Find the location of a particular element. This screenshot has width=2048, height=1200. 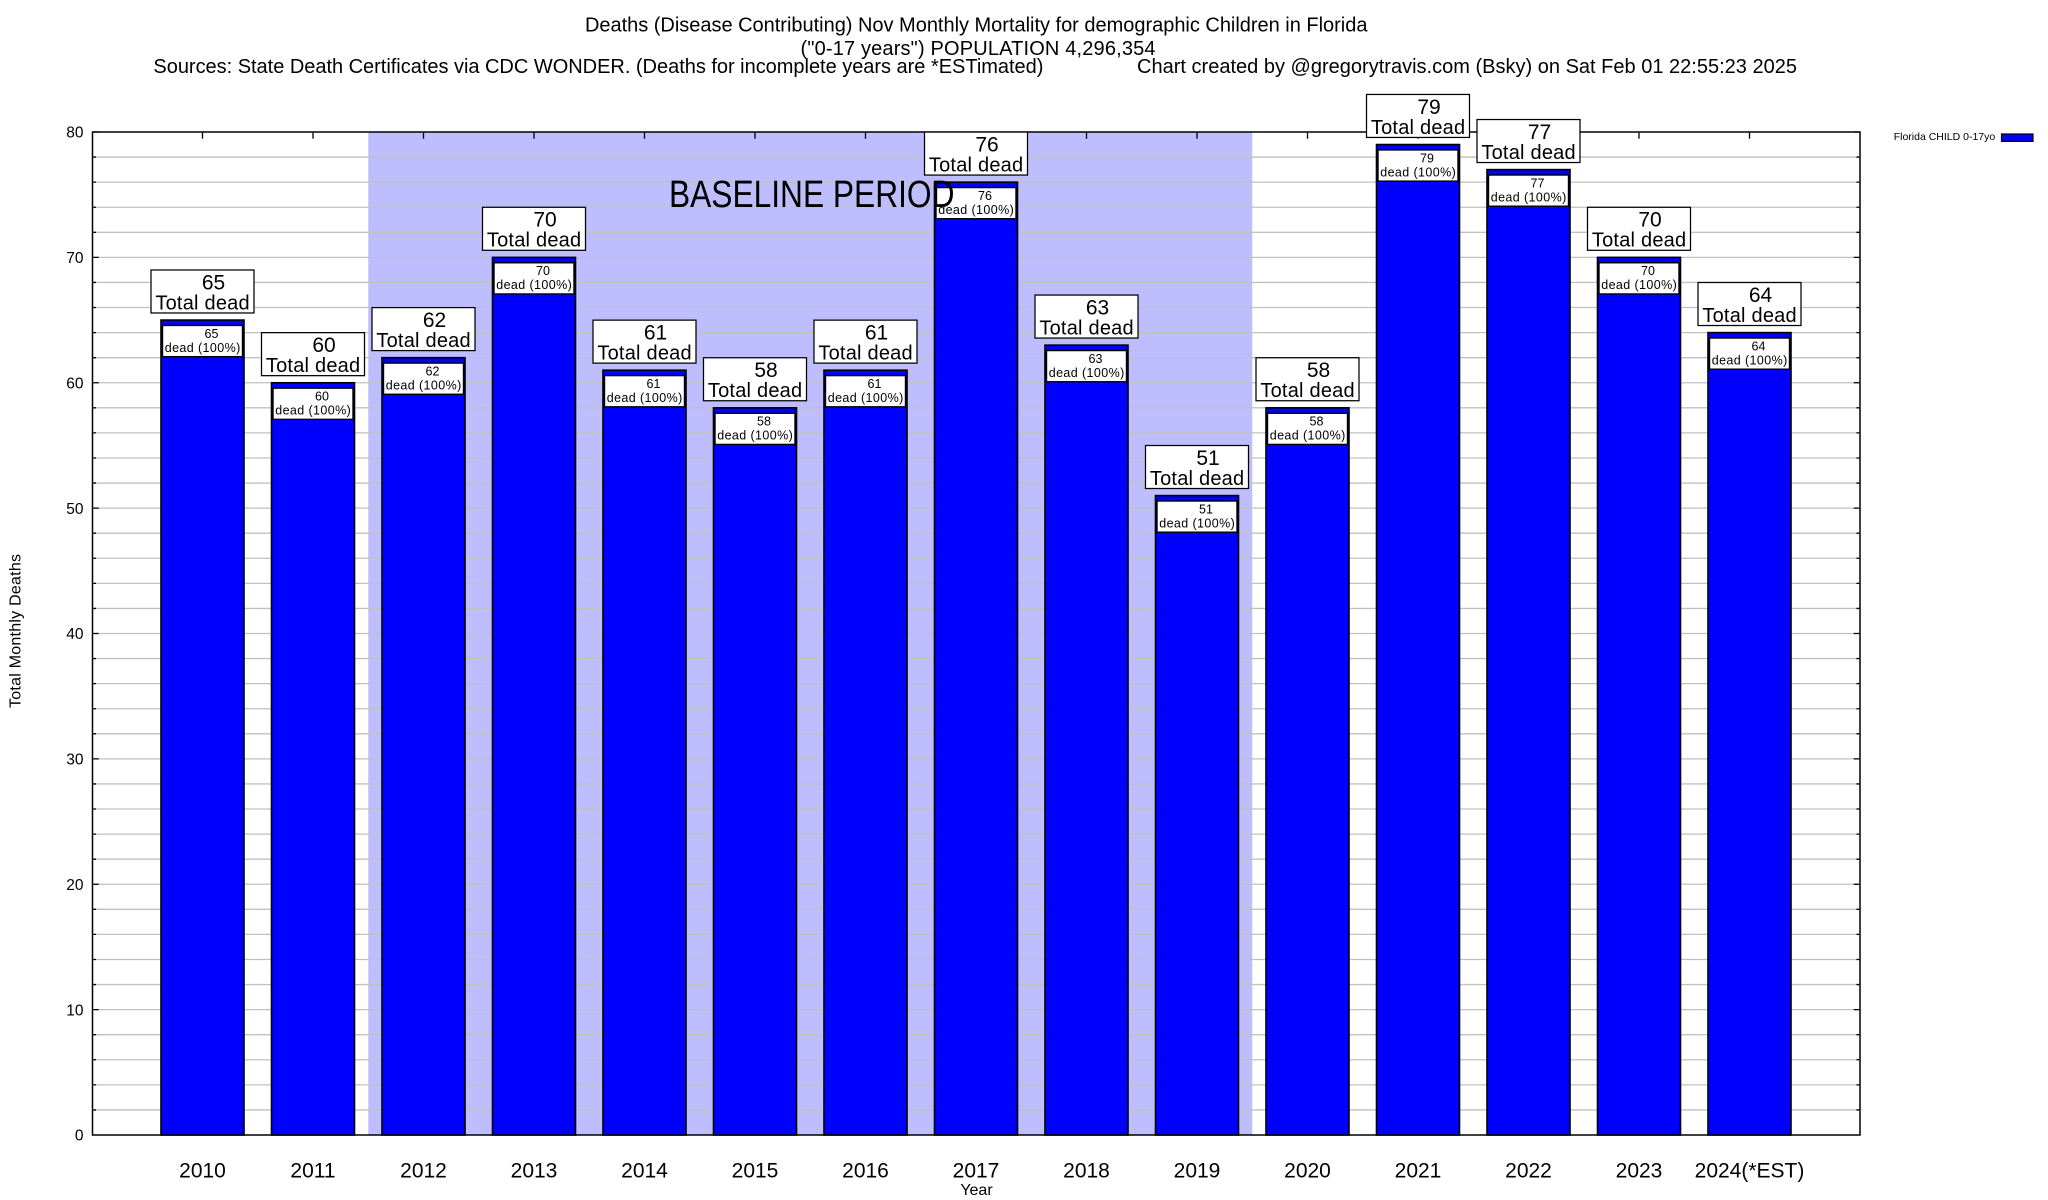

svg-text: 2017 is located at coordinates (976, 1170).